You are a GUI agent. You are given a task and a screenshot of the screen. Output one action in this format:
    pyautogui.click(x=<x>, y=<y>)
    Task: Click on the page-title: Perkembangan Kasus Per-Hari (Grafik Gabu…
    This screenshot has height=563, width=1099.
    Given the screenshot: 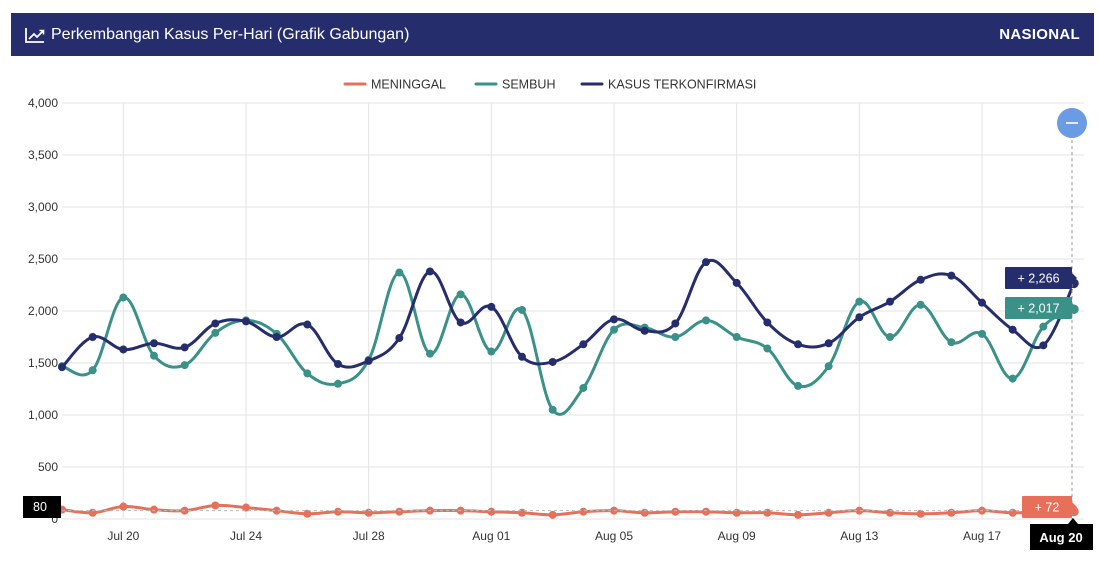 What is the action you would take?
    pyautogui.click(x=230, y=34)
    